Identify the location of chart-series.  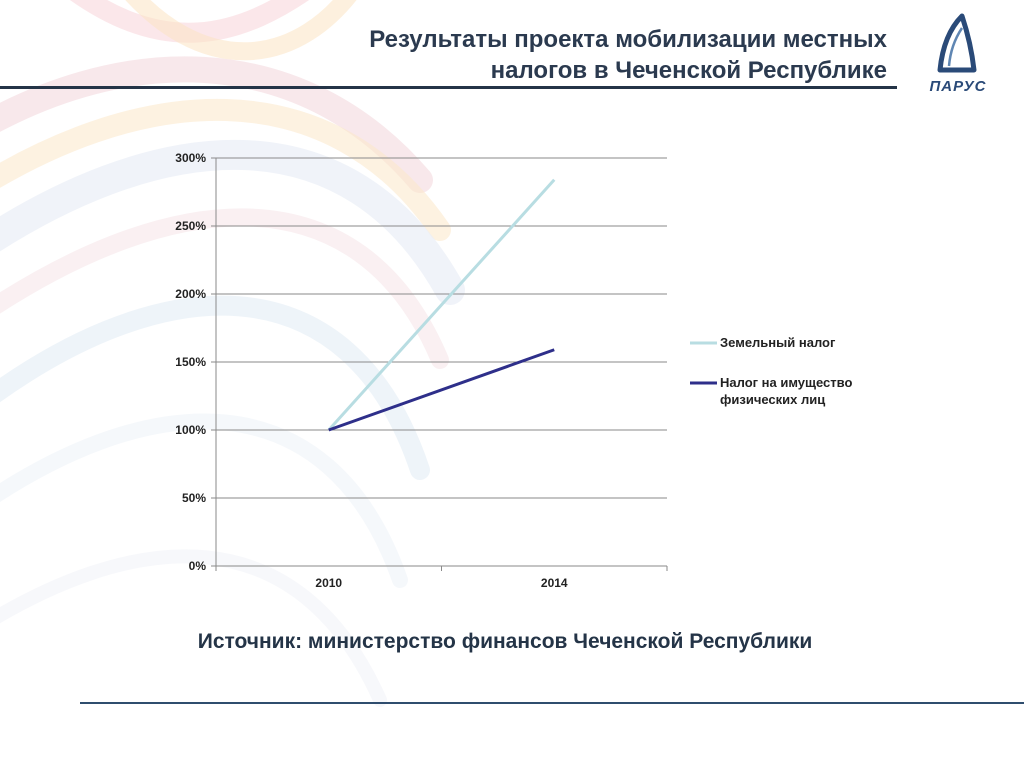
(441, 305).